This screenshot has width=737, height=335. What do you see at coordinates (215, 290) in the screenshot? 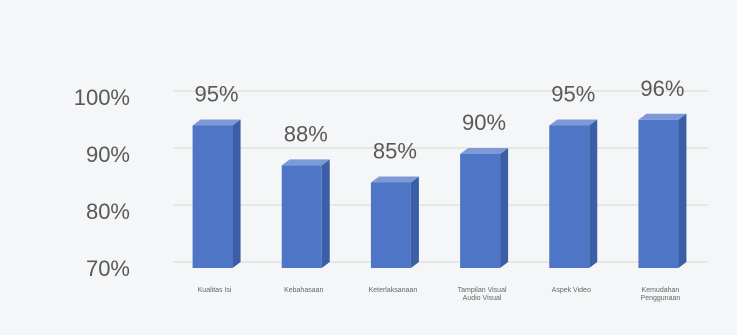
I see `x-tick-label: Kualitas Isi` at bounding box center [215, 290].